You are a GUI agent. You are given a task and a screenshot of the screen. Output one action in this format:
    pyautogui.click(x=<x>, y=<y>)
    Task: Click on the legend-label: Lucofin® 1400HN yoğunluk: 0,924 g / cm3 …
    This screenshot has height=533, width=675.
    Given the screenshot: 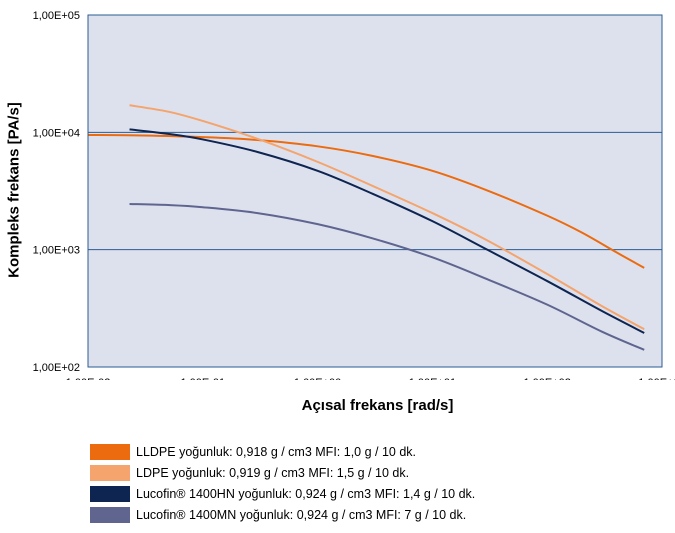 What is the action you would take?
    pyautogui.click(x=306, y=493)
    